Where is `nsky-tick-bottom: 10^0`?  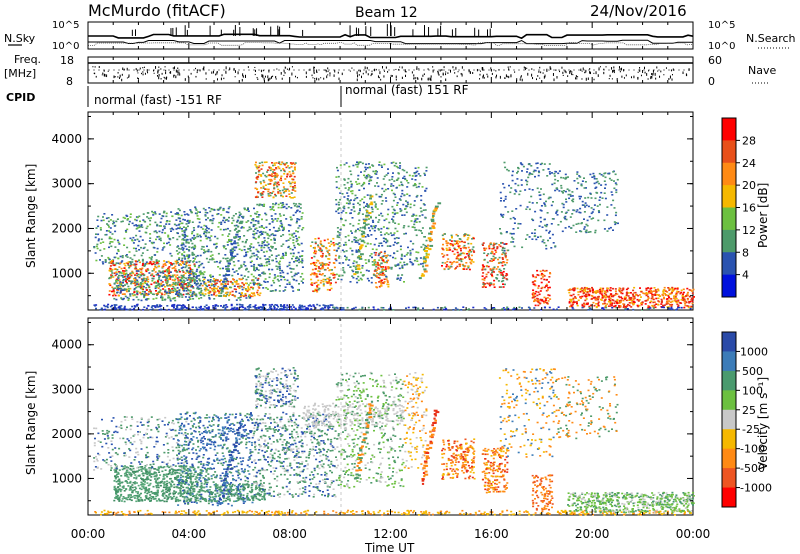 nsky-tick-bottom: 10^0 is located at coordinates (65, 46).